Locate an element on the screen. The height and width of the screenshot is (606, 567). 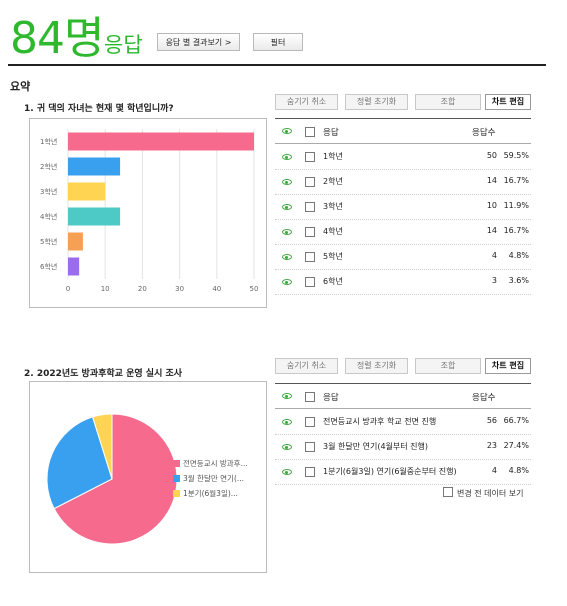
table-row: 5학년 4 4.8% is located at coordinates (403, 257).